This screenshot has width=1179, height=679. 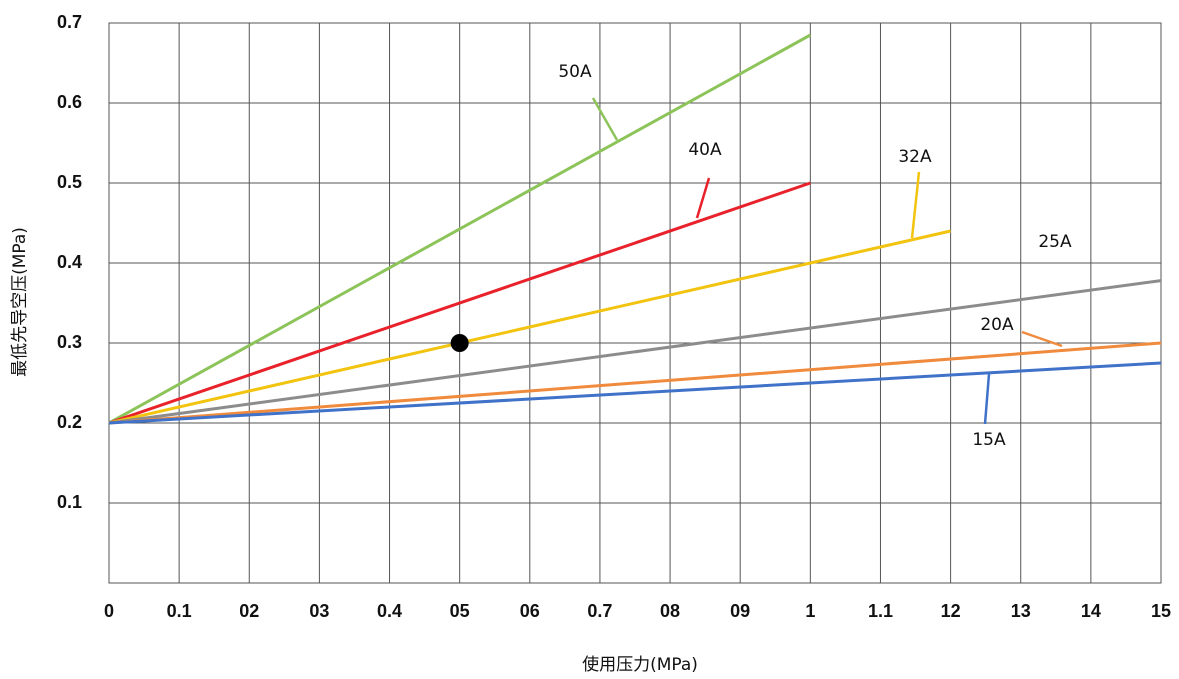 What do you see at coordinates (705, 150) in the screenshot?
I see `series-label: 40A` at bounding box center [705, 150].